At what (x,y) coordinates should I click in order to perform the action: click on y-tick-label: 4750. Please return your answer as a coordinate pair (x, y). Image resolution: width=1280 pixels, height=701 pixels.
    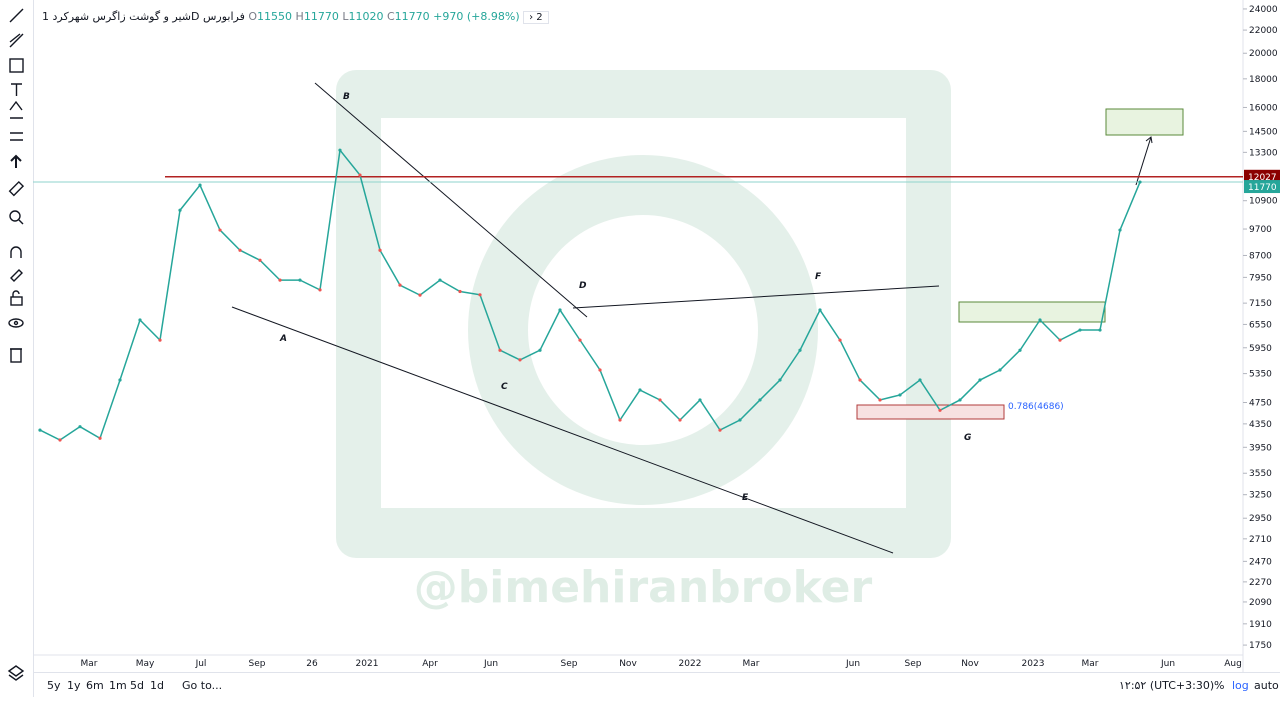
    Looking at the image, I should click on (1260, 403).